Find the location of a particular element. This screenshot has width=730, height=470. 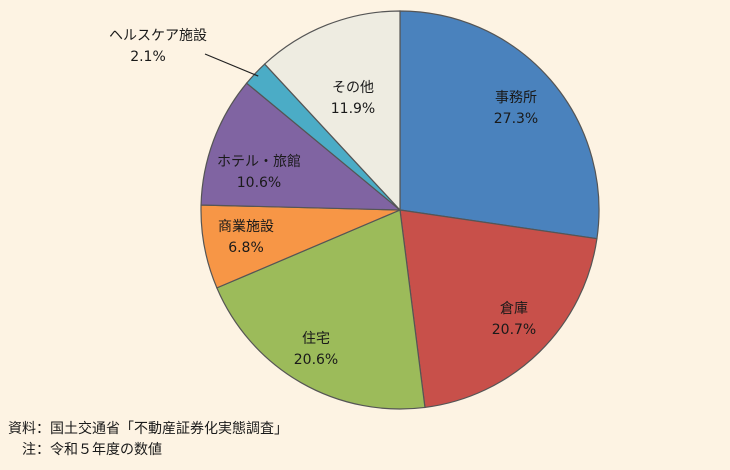

slice-value-label: 11.9% is located at coordinates (353, 109).